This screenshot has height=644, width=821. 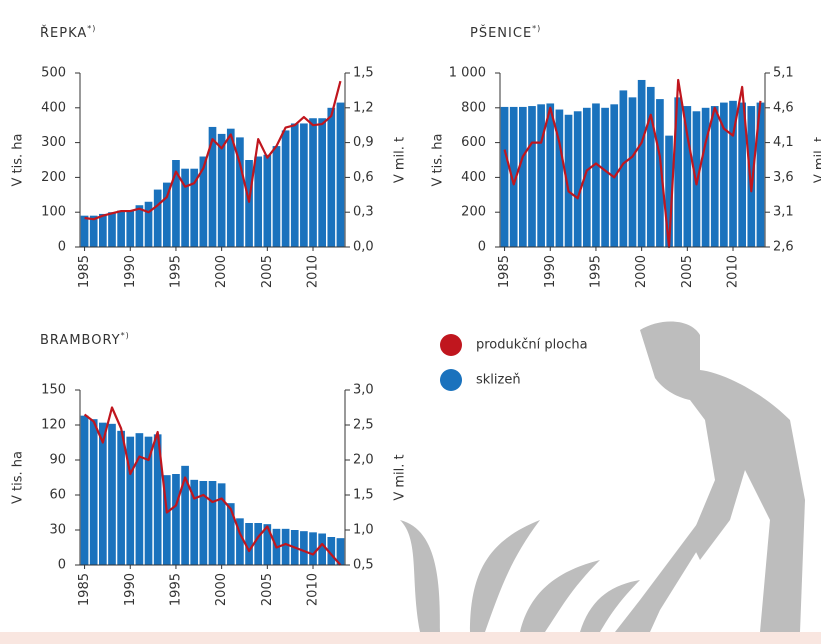 I want to click on y-tick-label: 600, so click(x=473, y=142).